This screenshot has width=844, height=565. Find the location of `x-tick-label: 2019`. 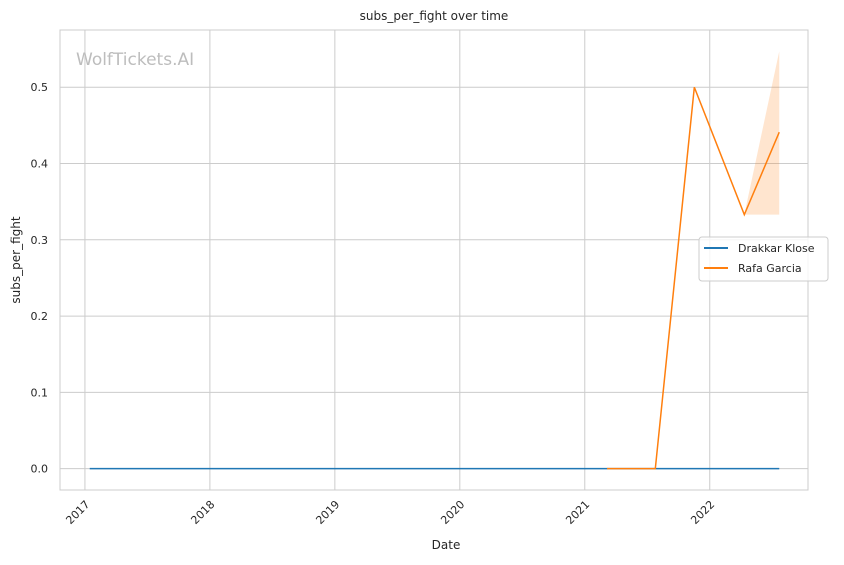

x-tick-label: 2019 is located at coordinates (327, 512).